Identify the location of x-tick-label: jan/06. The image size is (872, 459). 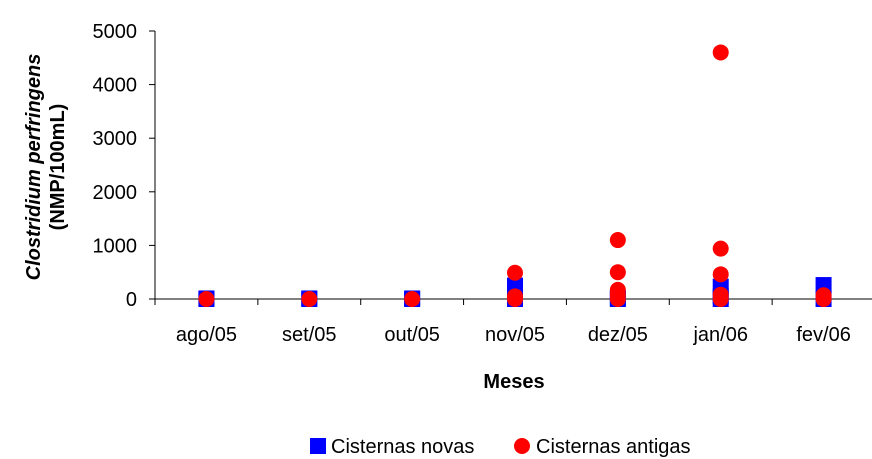
(720, 335).